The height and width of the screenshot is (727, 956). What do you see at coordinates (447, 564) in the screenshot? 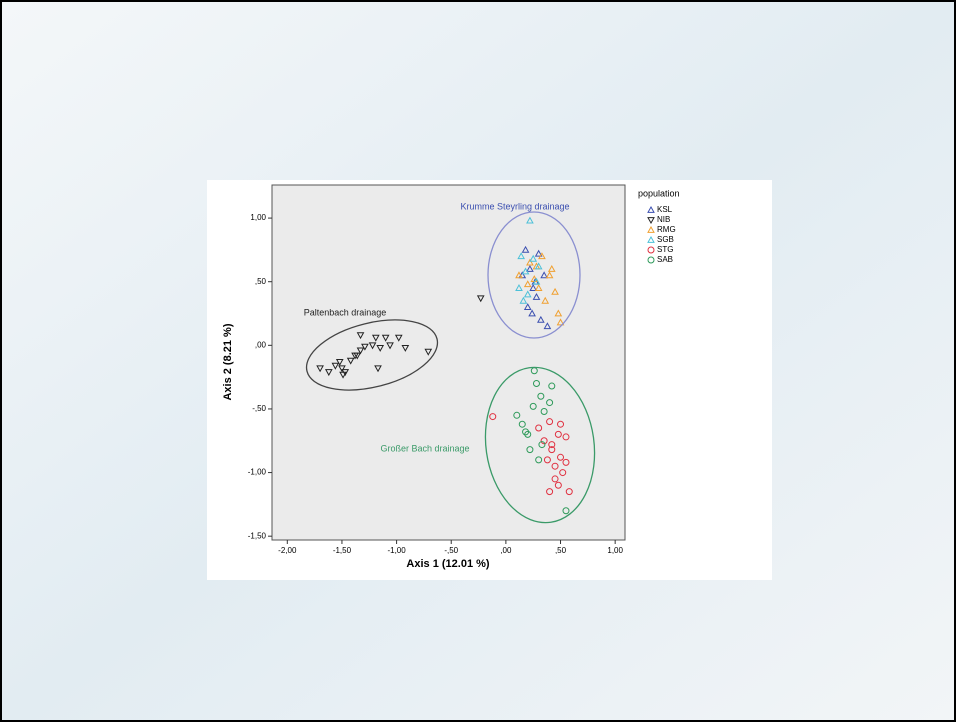
I see `x-axis-label: Axis 1 (12.01 %)` at bounding box center [447, 564].